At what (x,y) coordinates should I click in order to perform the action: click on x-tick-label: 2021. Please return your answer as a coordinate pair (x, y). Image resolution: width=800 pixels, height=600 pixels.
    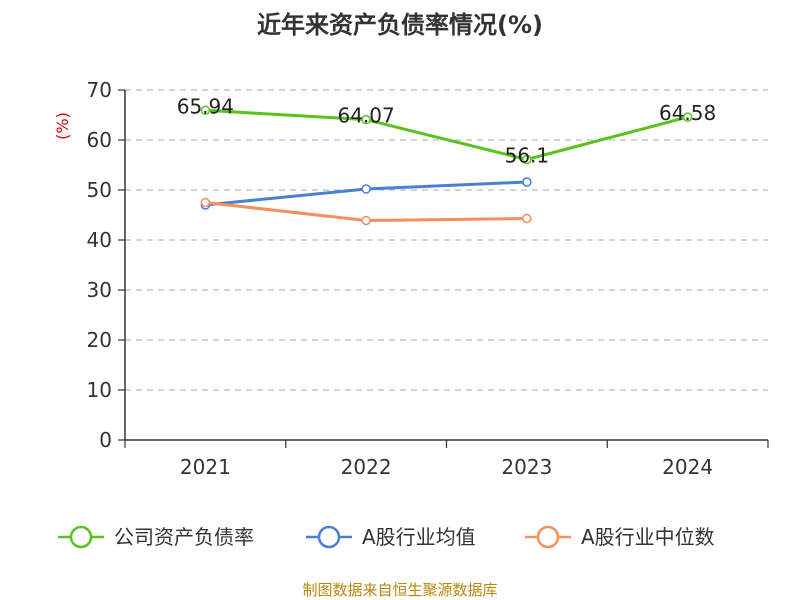
    Looking at the image, I should click on (205, 467).